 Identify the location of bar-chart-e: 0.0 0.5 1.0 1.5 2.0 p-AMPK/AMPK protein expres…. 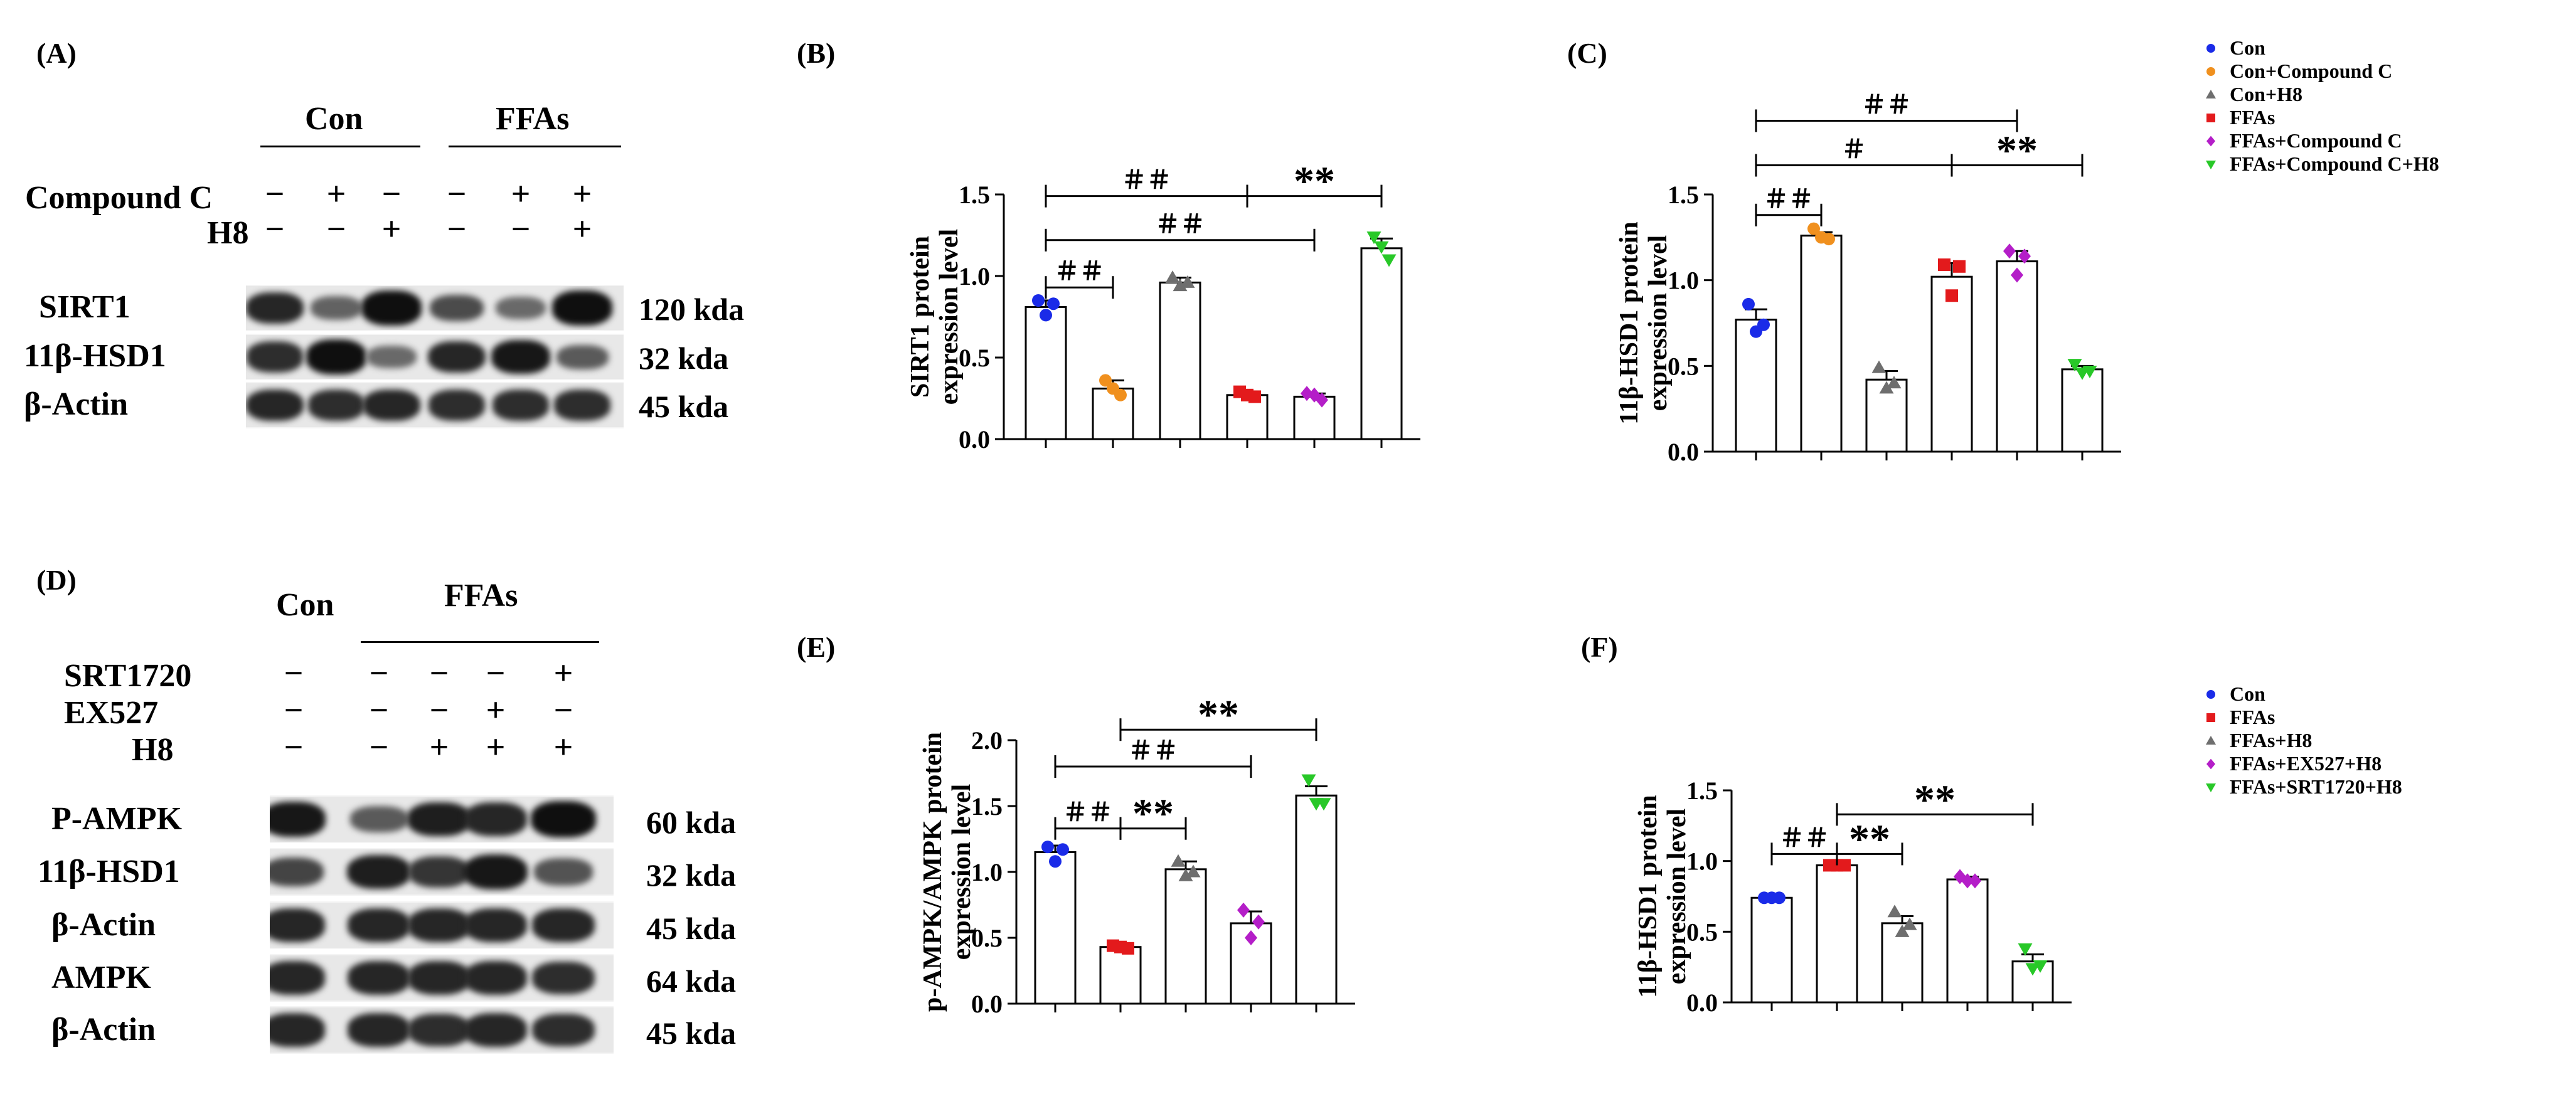
(1136, 855).